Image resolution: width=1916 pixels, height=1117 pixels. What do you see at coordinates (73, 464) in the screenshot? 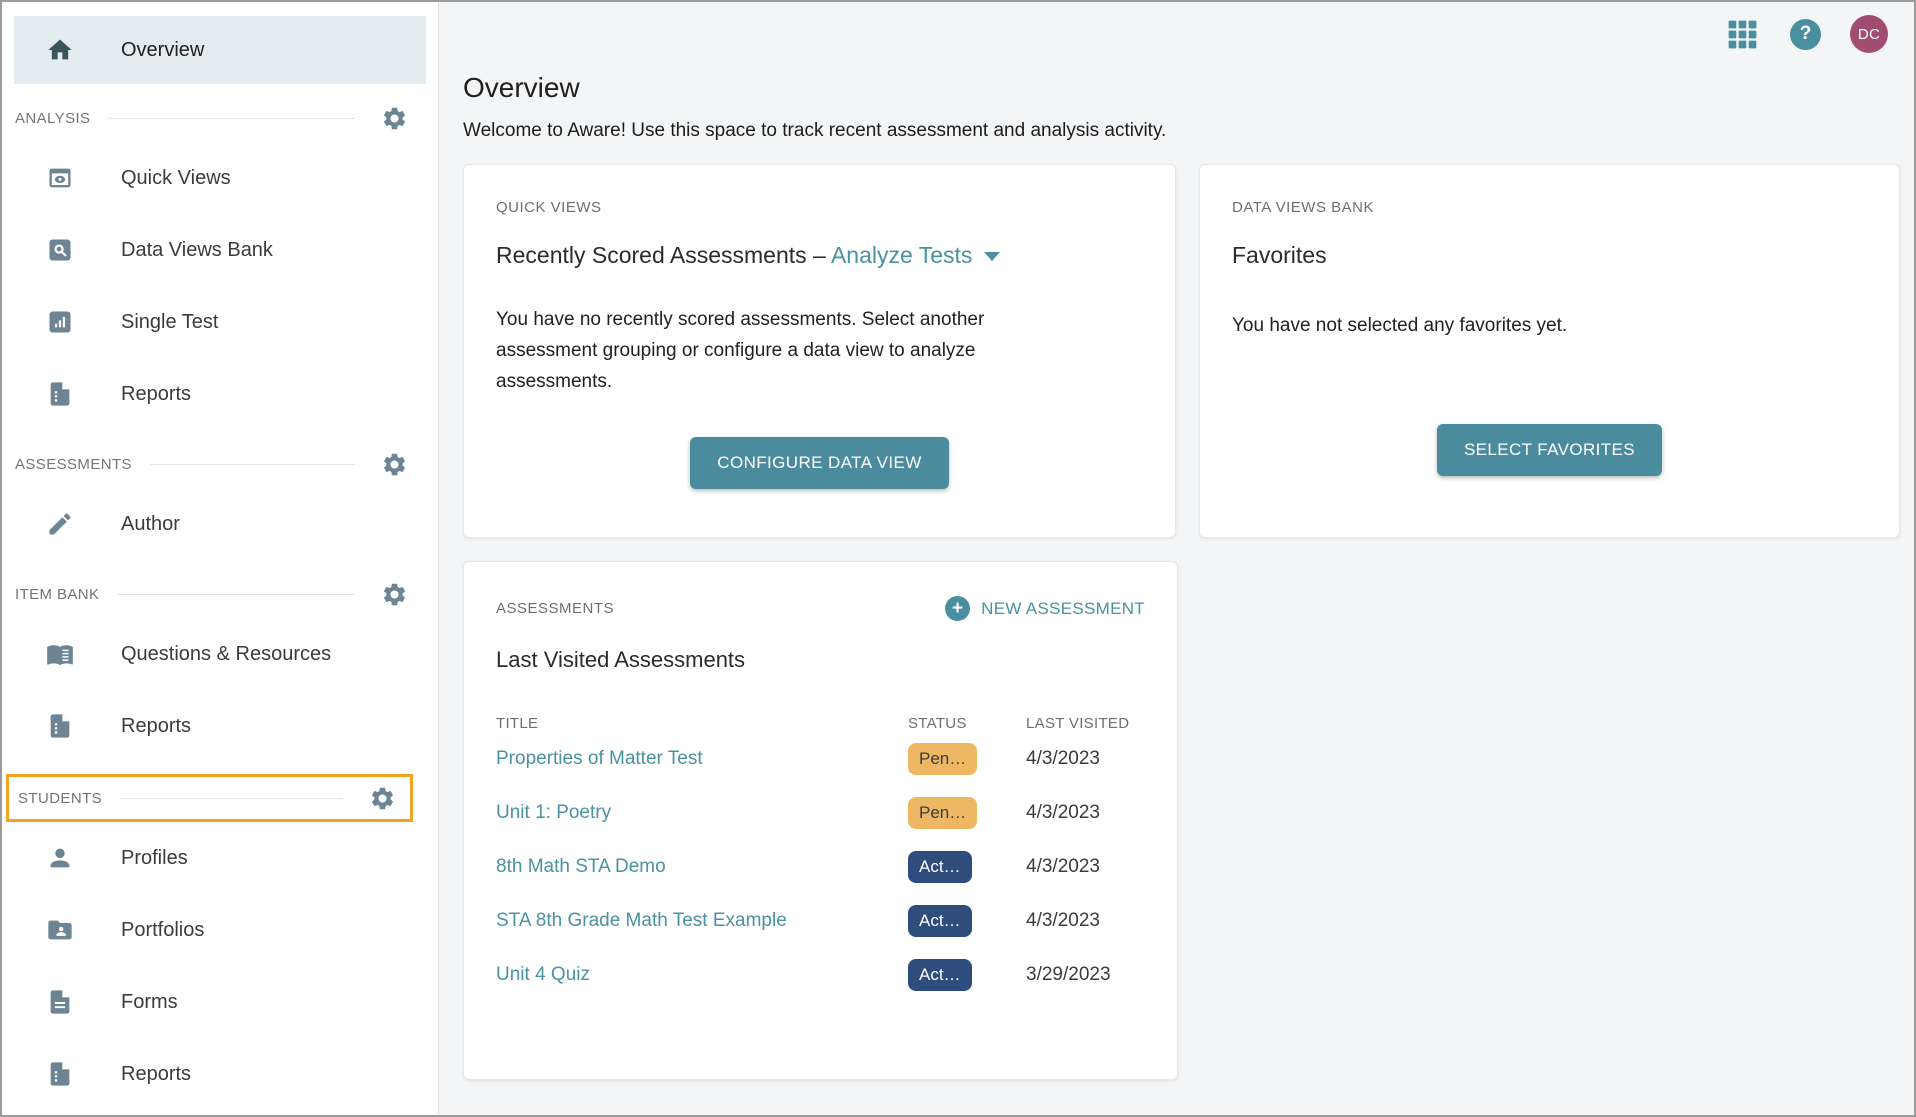
I see `section-label: ASSESSMENTS` at bounding box center [73, 464].